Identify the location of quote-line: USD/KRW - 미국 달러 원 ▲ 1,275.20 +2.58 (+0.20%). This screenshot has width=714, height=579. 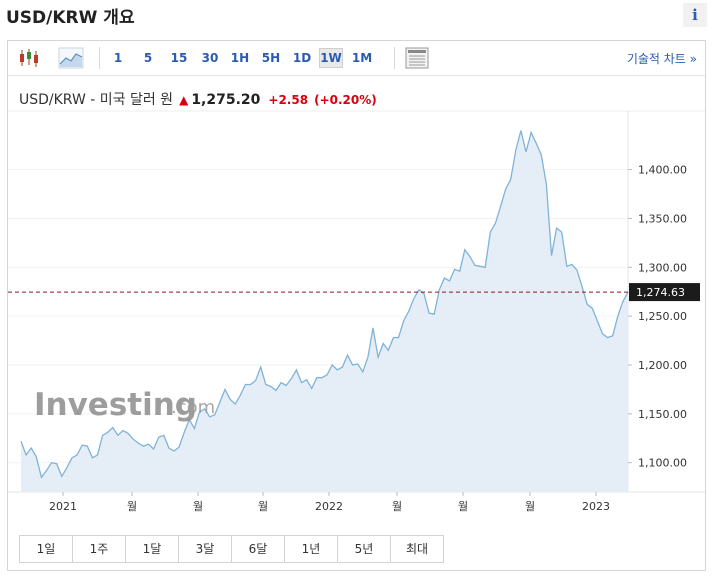
(198, 99).